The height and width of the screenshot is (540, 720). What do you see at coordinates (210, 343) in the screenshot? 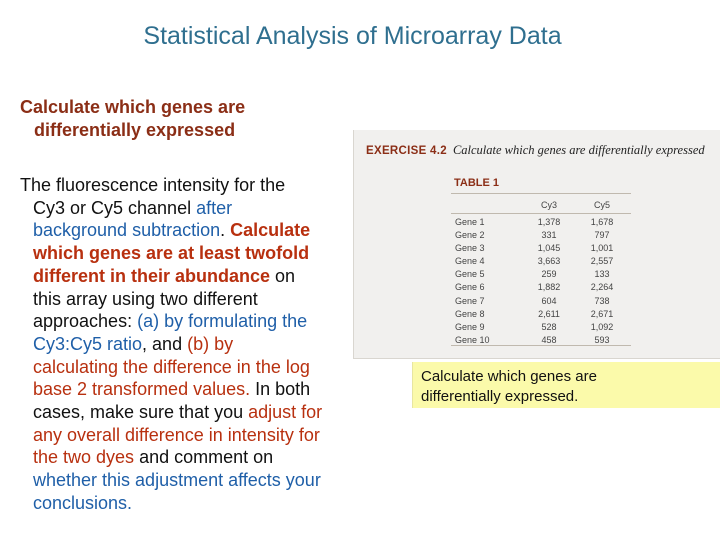
I see `body-segment: (b) by` at bounding box center [210, 343].